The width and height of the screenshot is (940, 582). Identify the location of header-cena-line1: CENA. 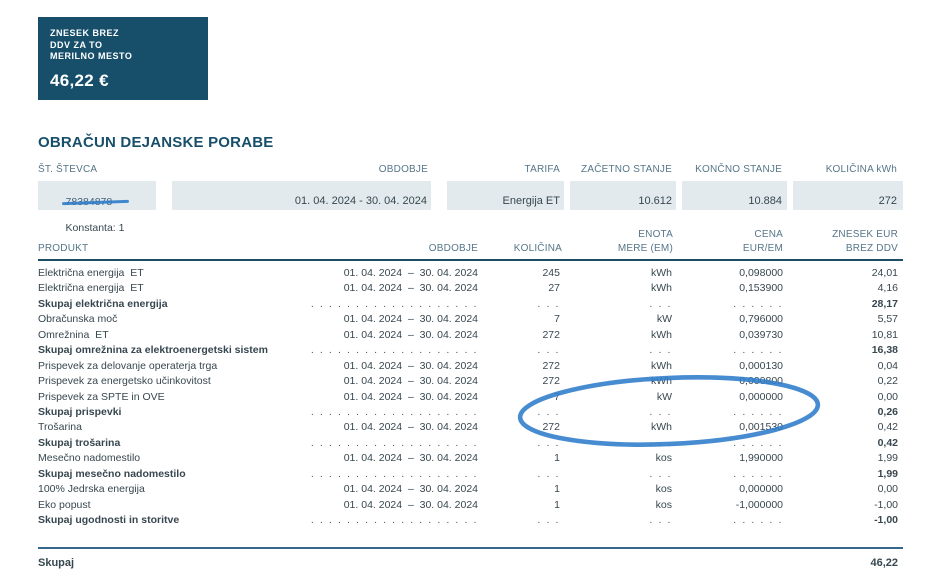
(768, 234).